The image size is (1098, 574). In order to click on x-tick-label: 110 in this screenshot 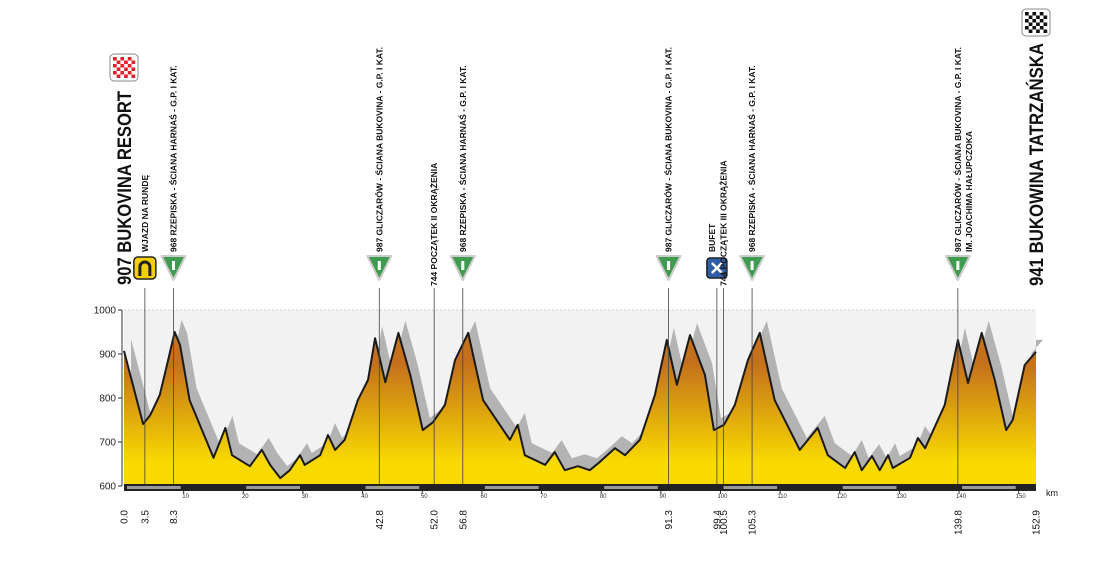, I will do `click(782, 497)`.